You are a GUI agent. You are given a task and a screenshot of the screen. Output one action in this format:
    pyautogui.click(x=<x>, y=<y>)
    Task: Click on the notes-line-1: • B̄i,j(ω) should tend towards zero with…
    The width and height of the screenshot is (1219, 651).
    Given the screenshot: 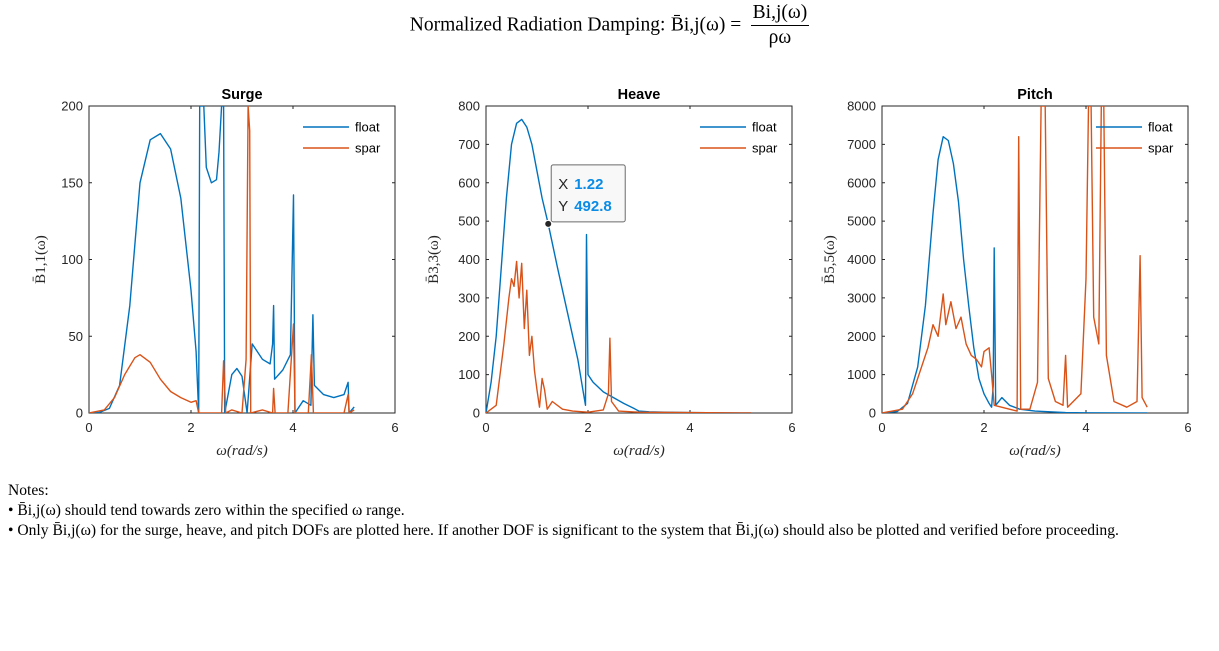 What is the action you would take?
    pyautogui.click(x=206, y=510)
    